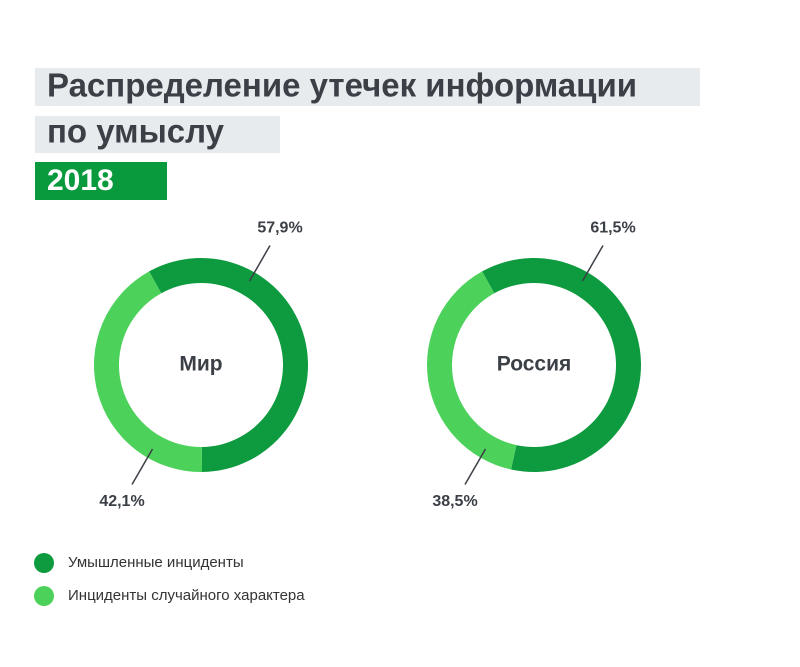 This screenshot has width=800, height=667. Describe the element at coordinates (186, 595) in the screenshot. I see `legend-label: Инциденты случайного характера` at that location.